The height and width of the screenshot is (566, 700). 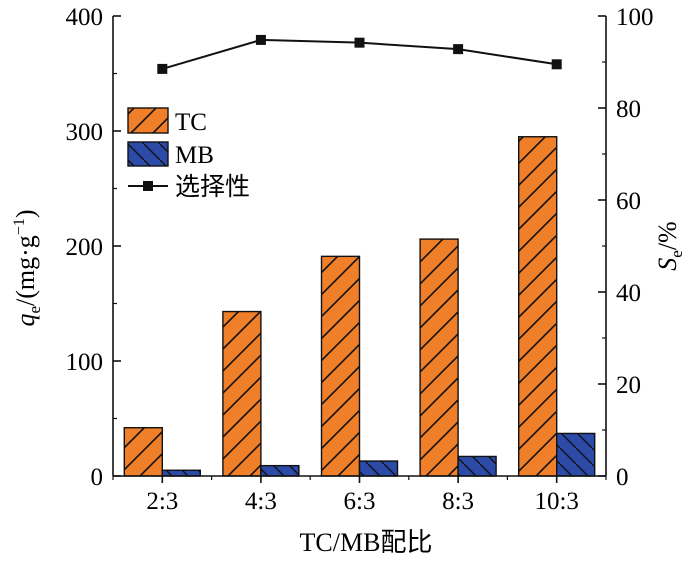 What do you see at coordinates (556, 501) in the screenshot?
I see `x-tick-label: 10:3` at bounding box center [556, 501].